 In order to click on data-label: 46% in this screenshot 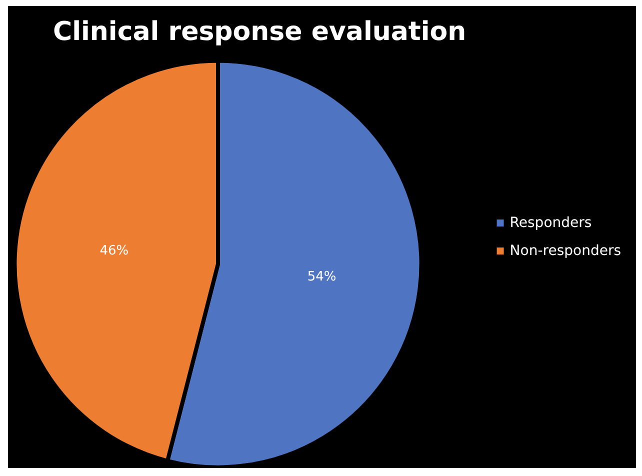, I will do `click(114, 250)`.